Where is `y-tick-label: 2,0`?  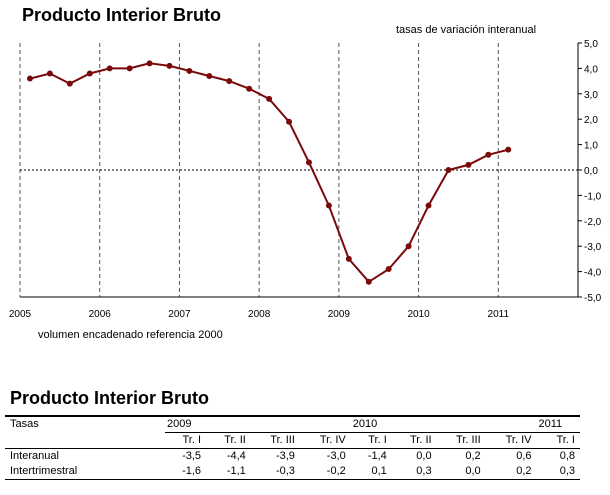 y-tick-label: 2,0 is located at coordinates (591, 120).